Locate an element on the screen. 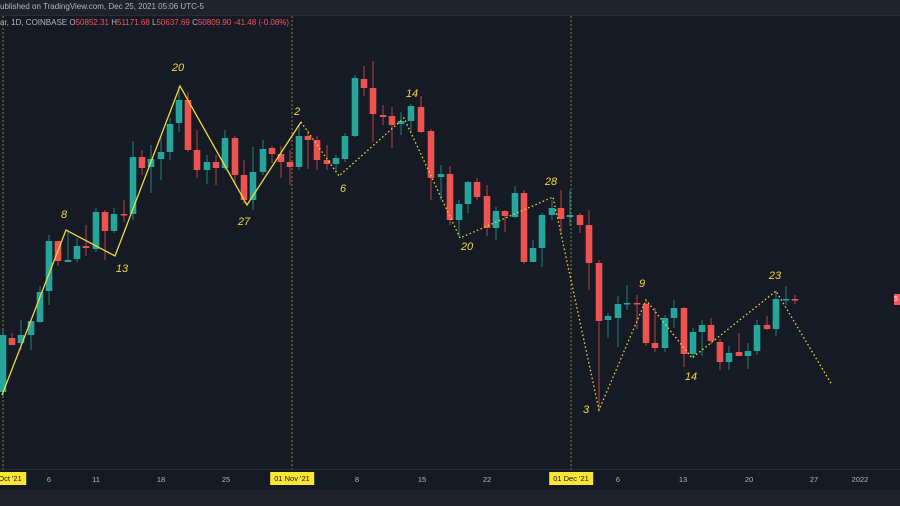 This screenshot has height=506, width=900. wave-label: 13 is located at coordinates (122, 269).